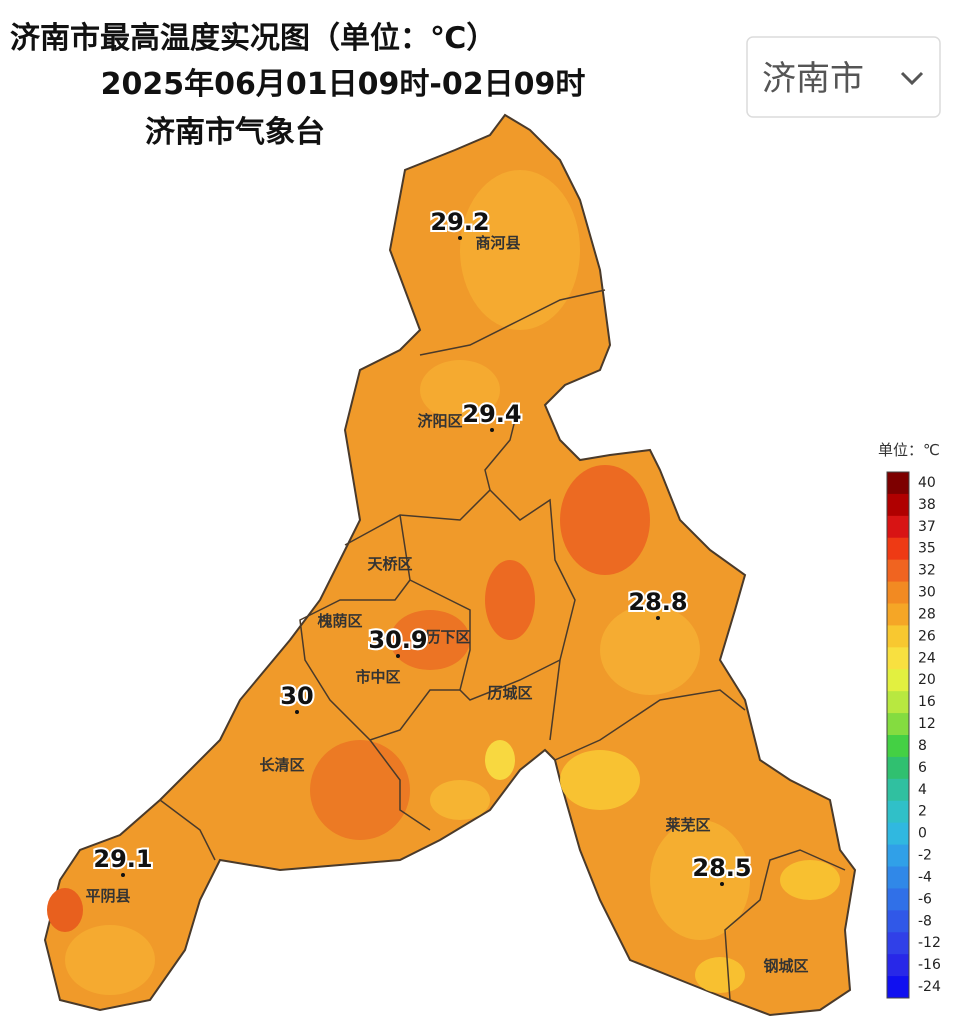  What do you see at coordinates (922, 834) in the screenshot?
I see `legend-label: 0` at bounding box center [922, 834].